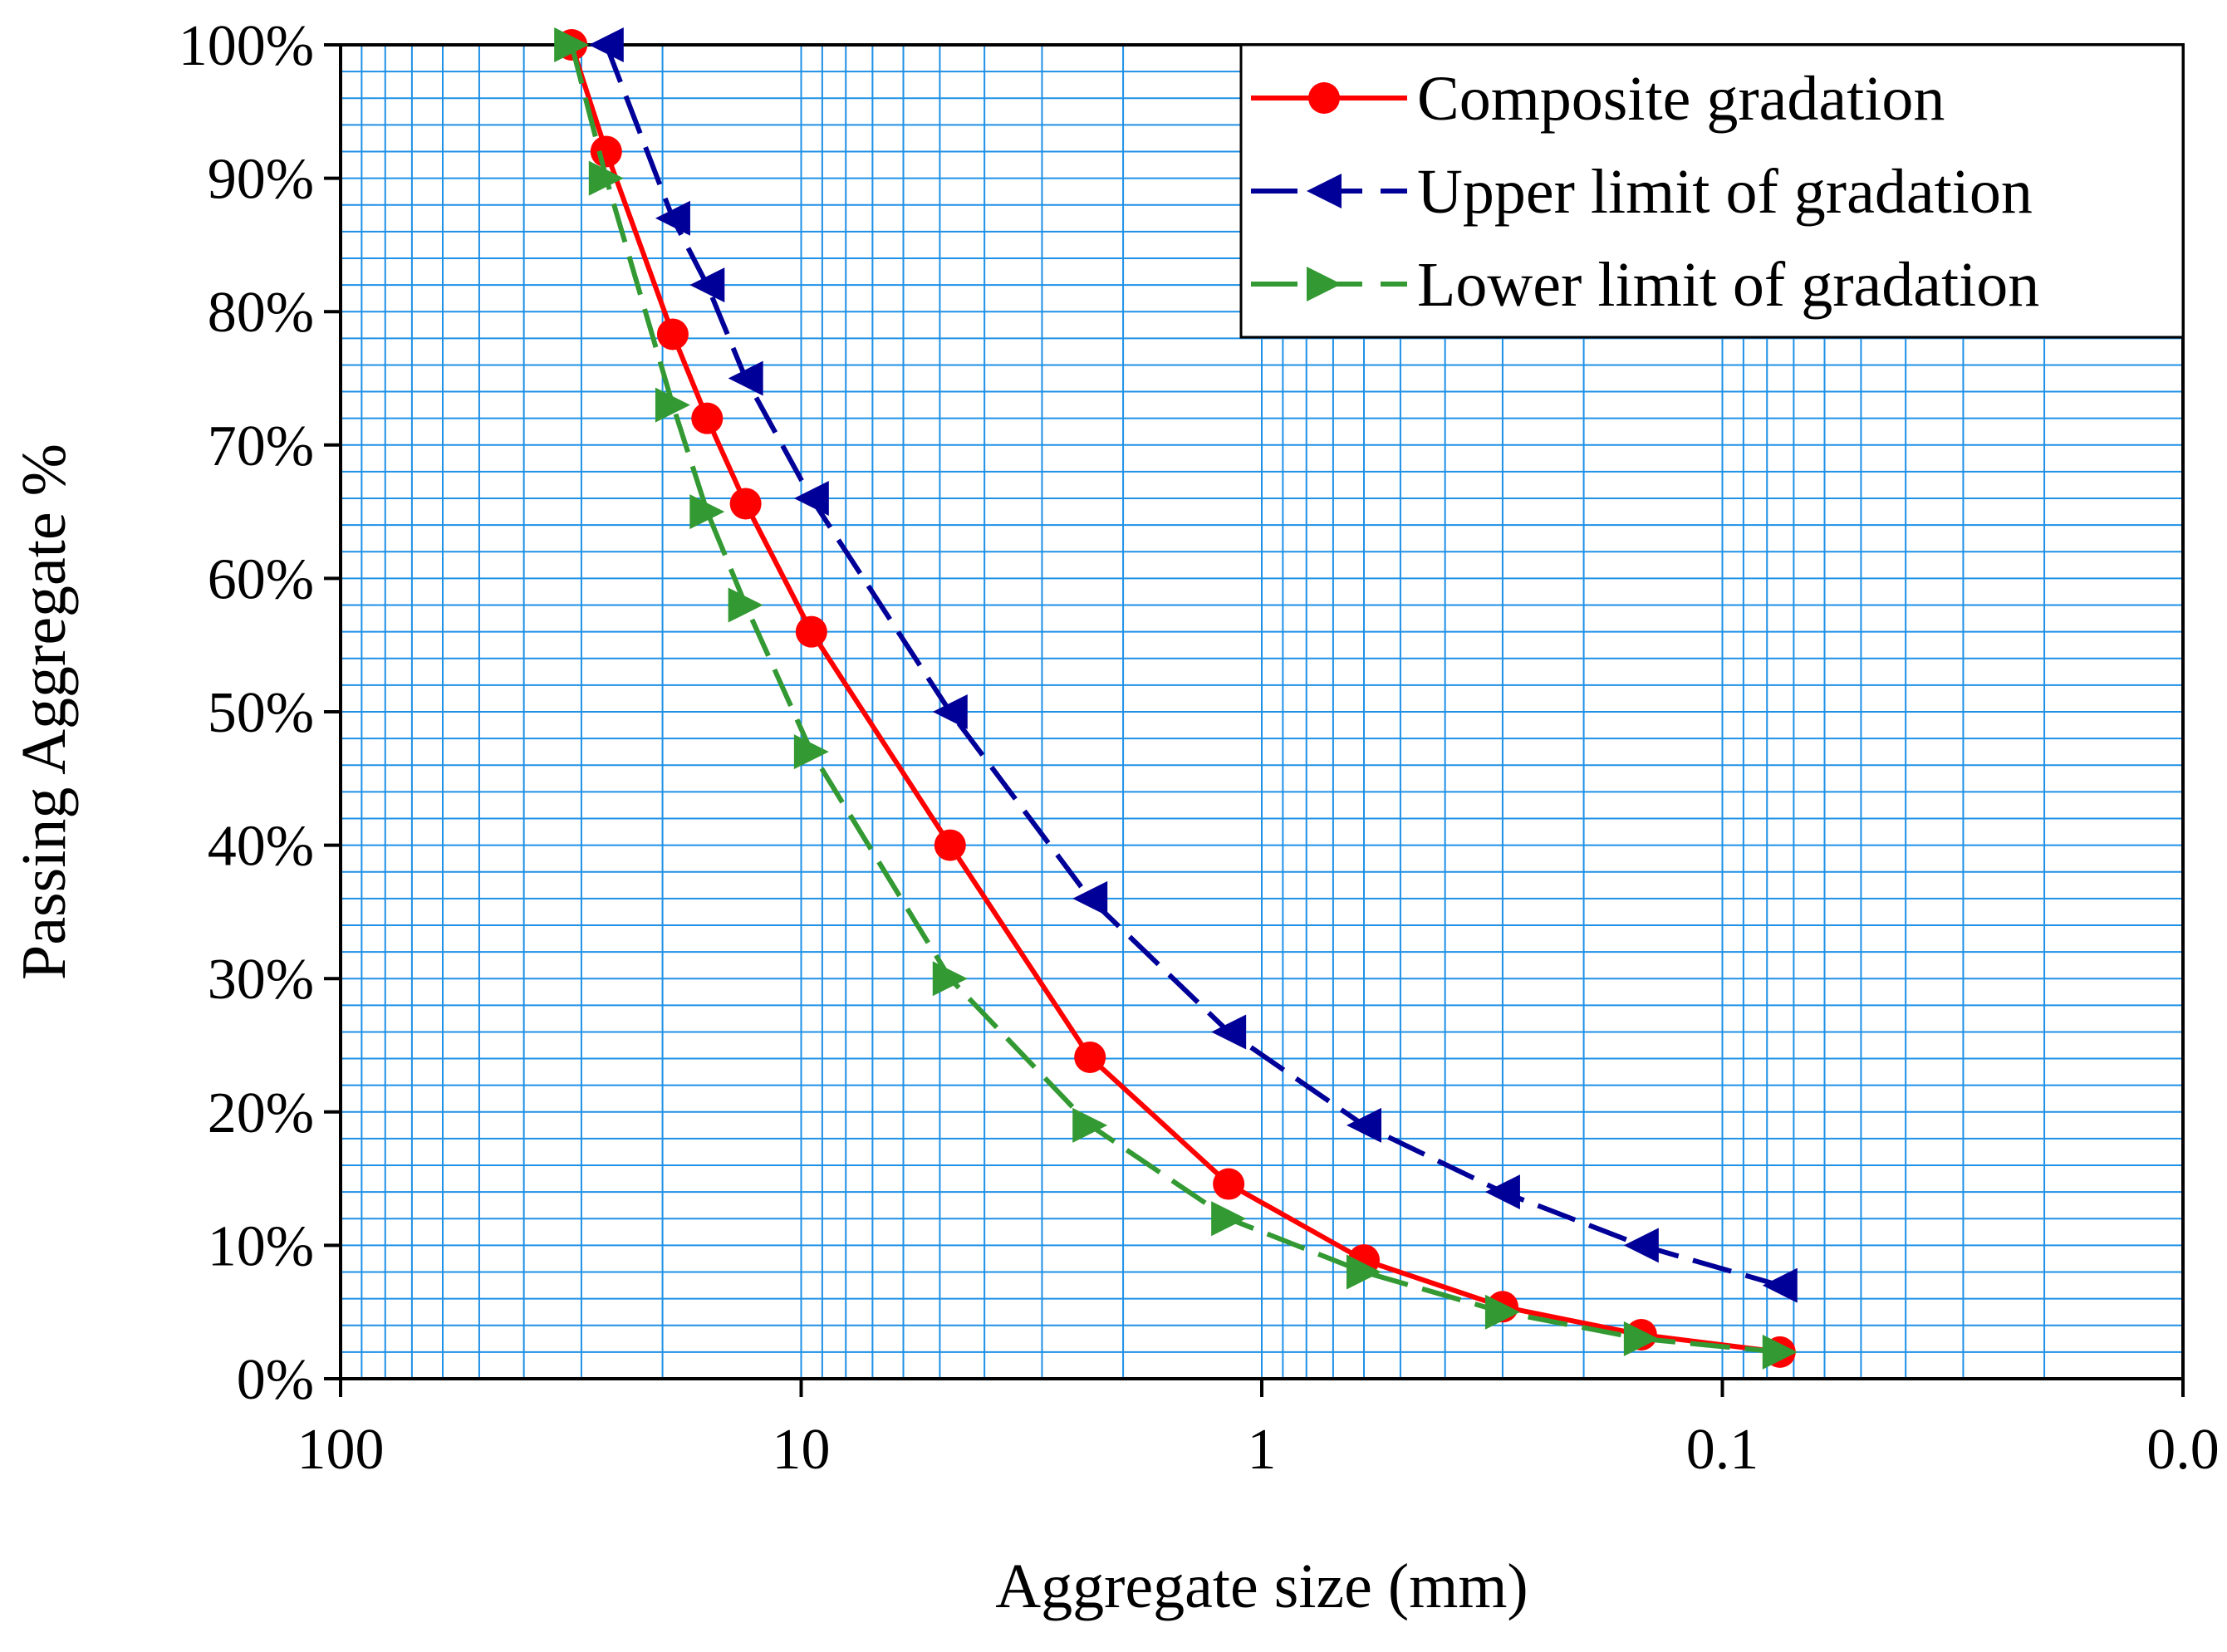 This screenshot has width=2227, height=1652. Describe the element at coordinates (1262, 1450) in the screenshot. I see `x-tick-label: 1` at that location.